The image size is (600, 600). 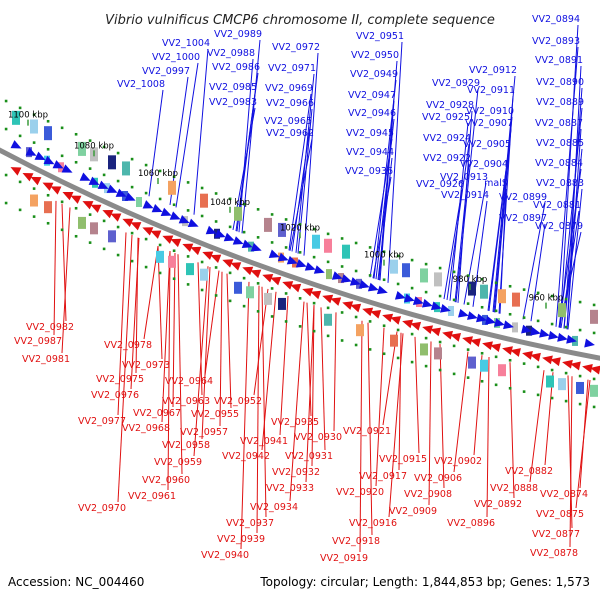 I want to click on forward-gene-label: VV2_0914, so click(x=465, y=195).